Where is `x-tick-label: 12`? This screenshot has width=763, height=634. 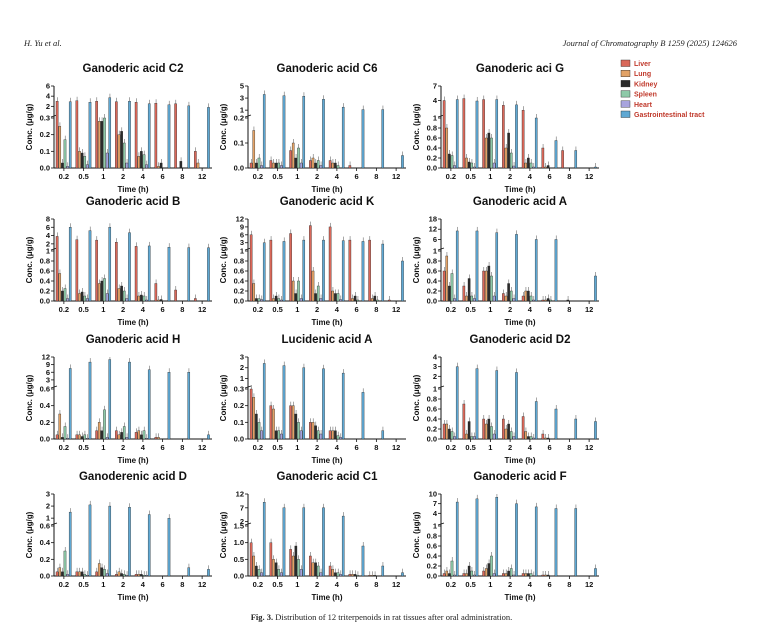 x-tick-label: 12 is located at coordinates (589, 176).